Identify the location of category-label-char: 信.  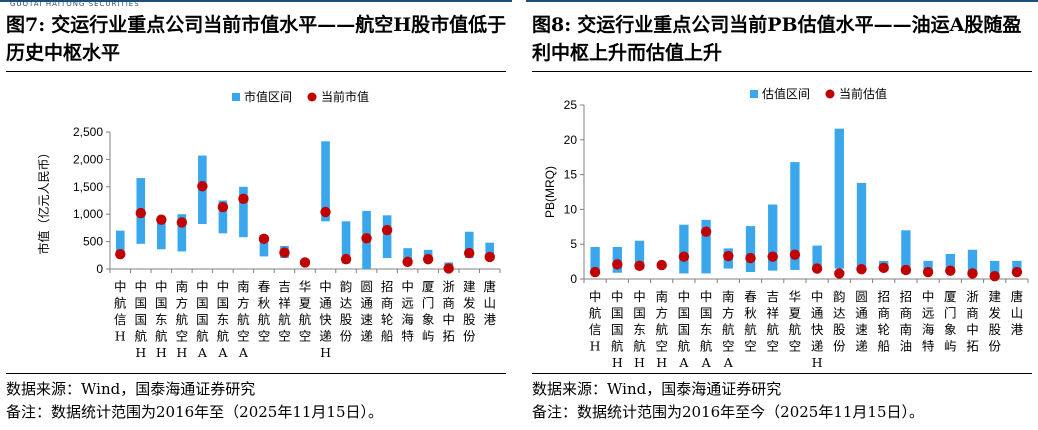
(595, 329).